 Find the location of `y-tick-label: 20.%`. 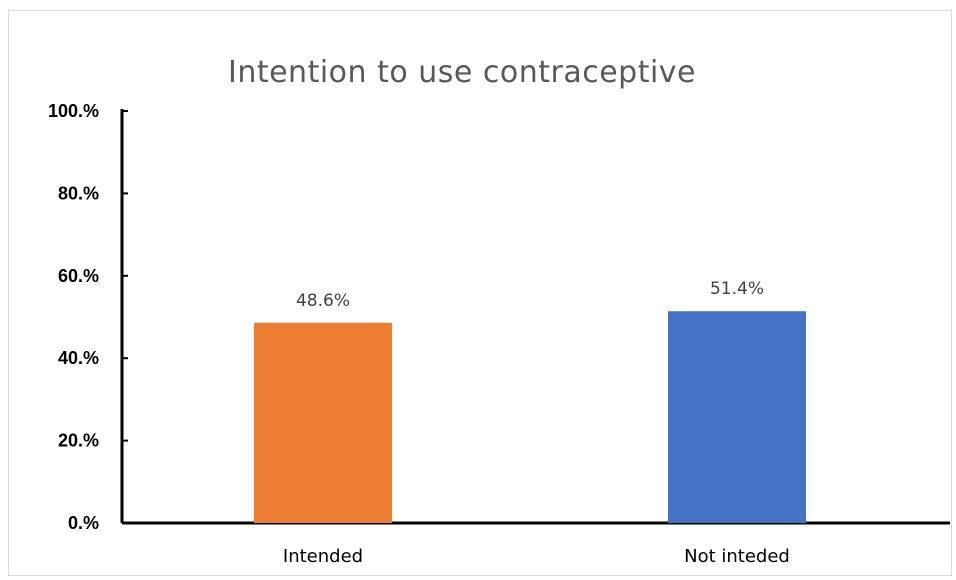

y-tick-label: 20.% is located at coordinates (78, 441).